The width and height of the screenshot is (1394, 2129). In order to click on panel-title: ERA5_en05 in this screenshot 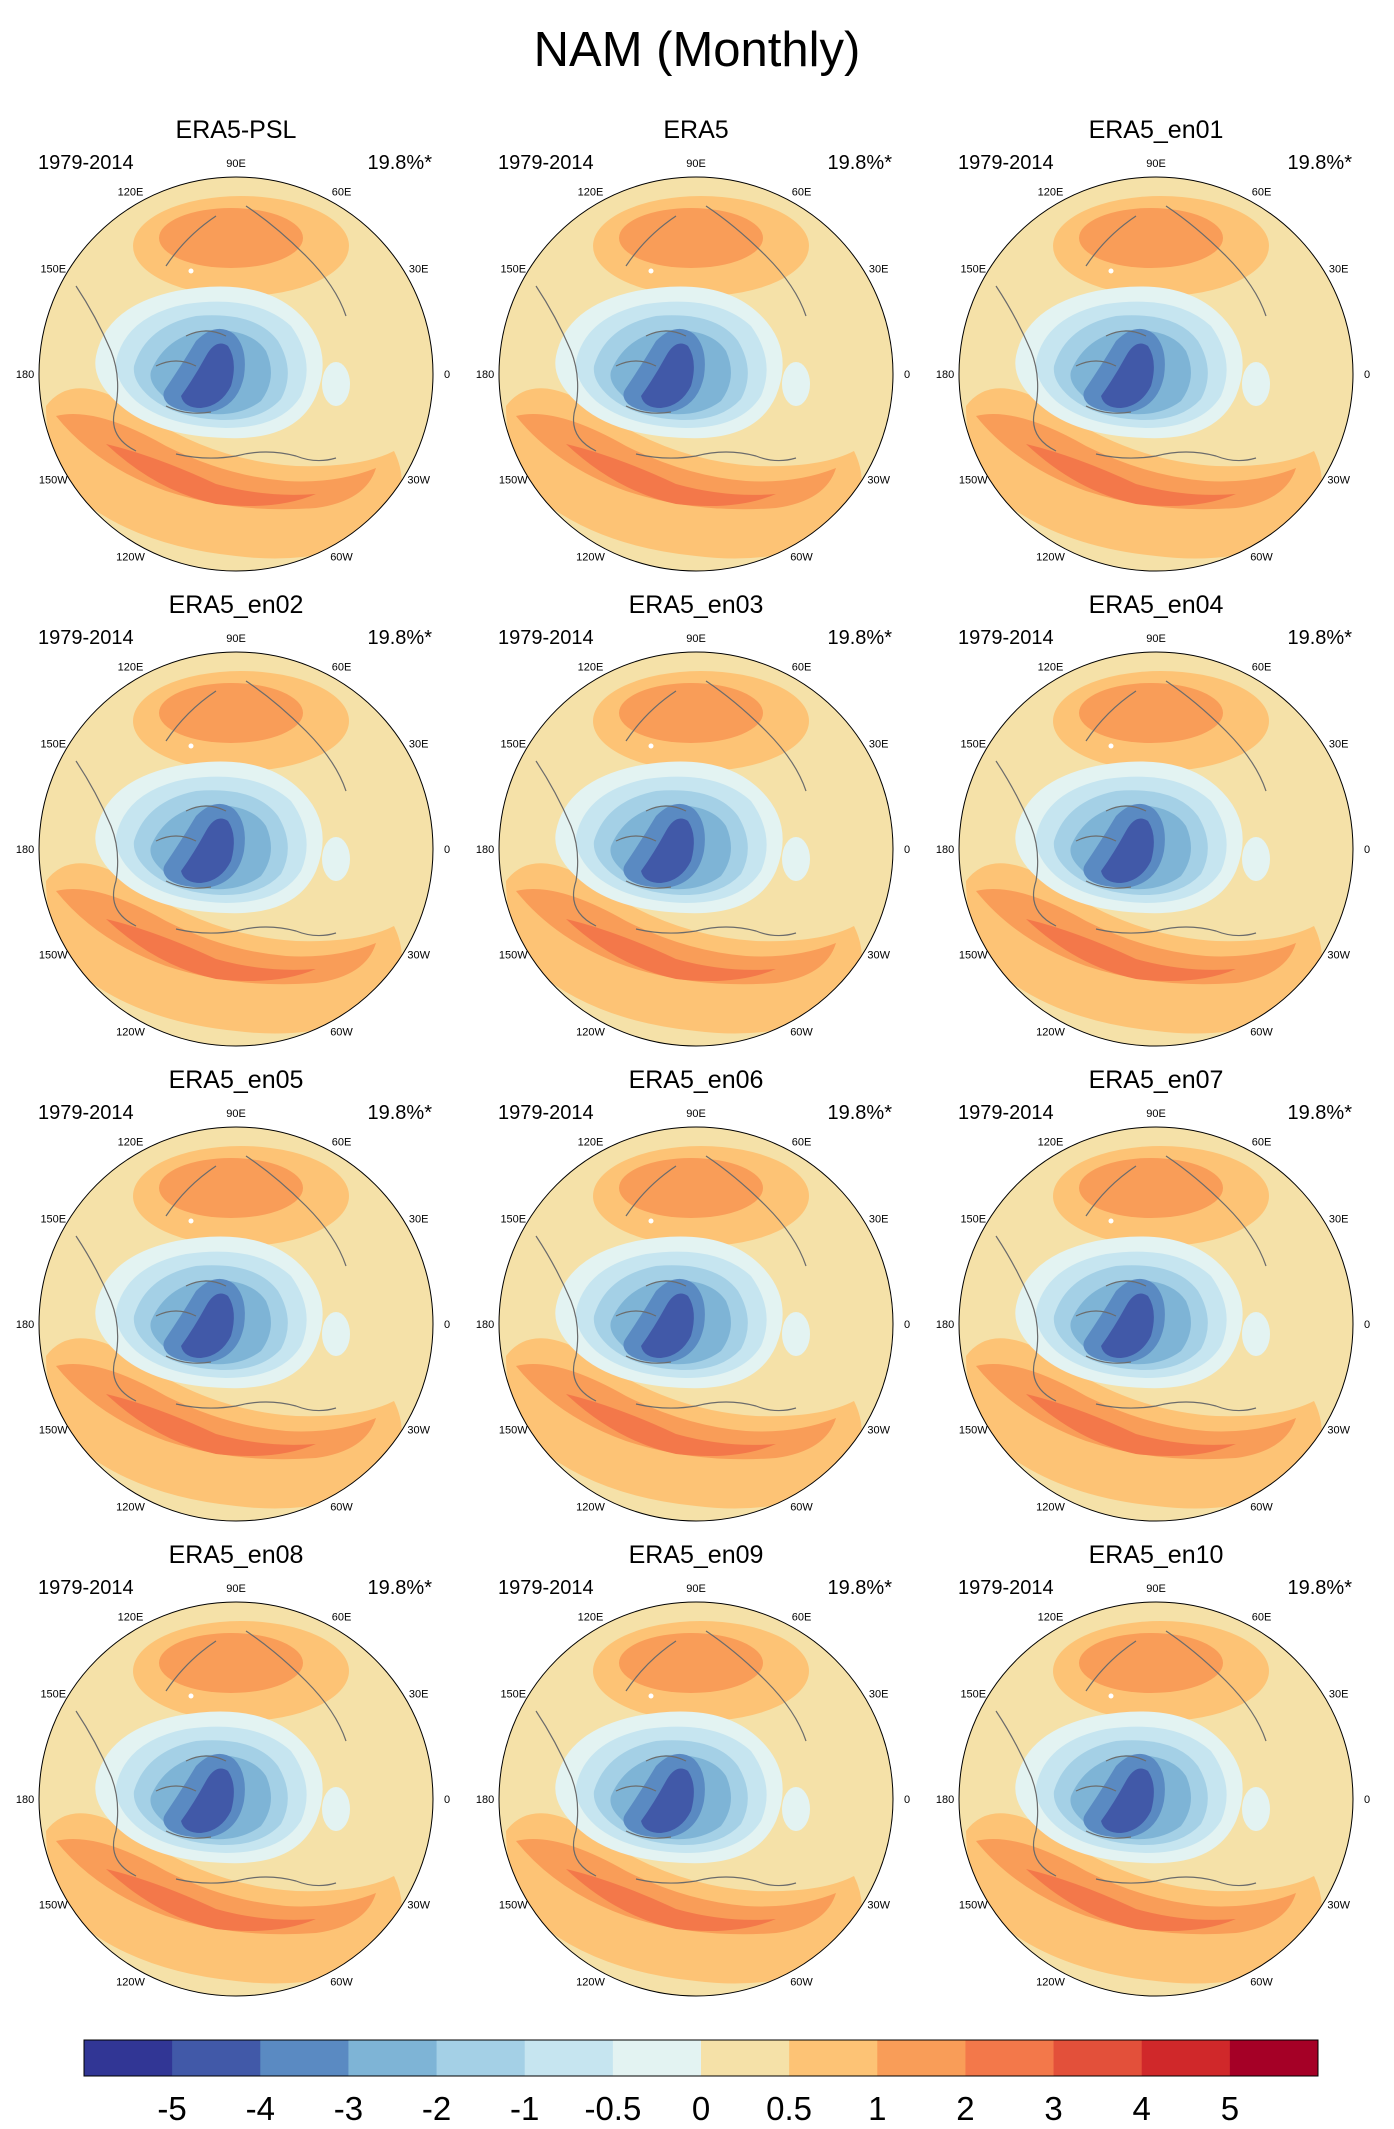, I will do `click(236, 1080)`.